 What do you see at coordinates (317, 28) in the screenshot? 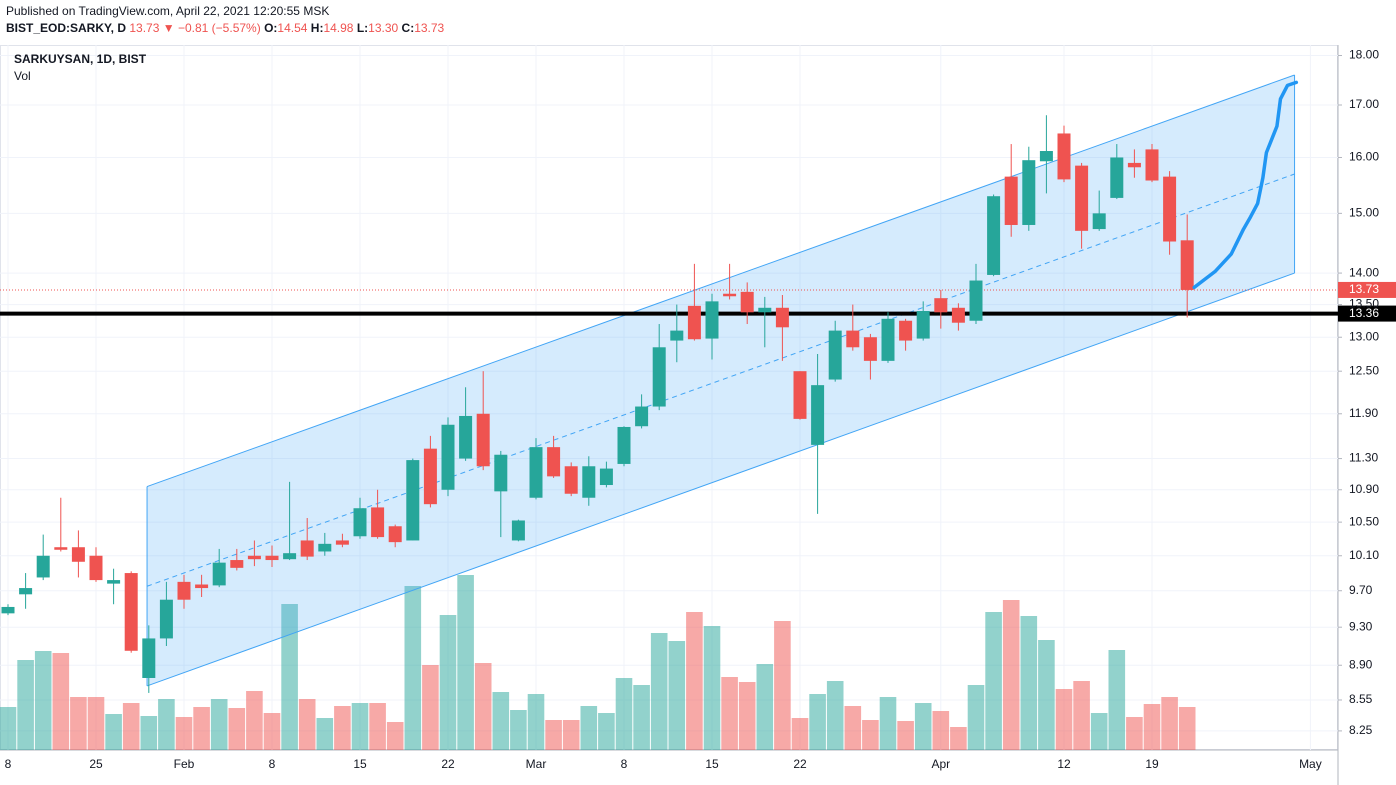
I see `ohlc-label: H:` at bounding box center [317, 28].